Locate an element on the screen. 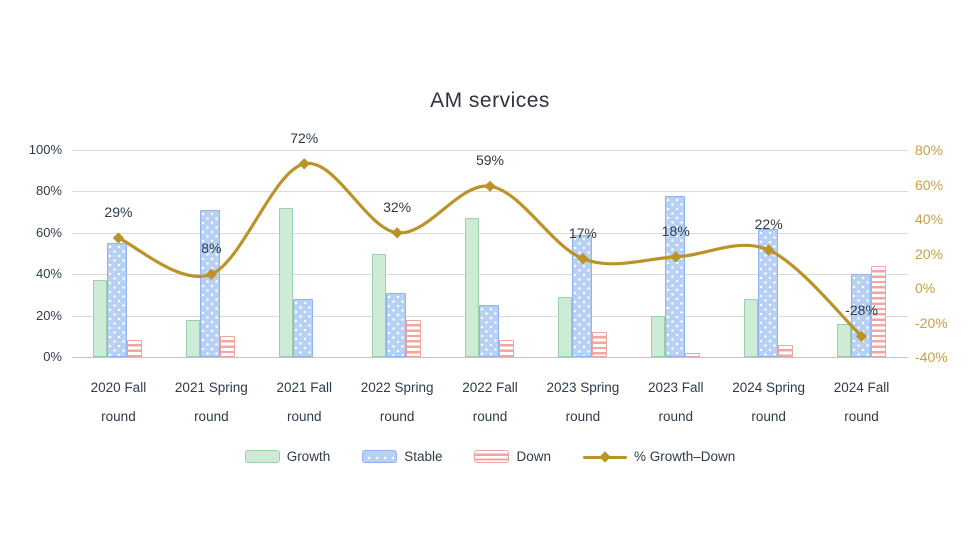 Image resolution: width=980 pixels, height=560 pixels. right-axis-tick: 20% is located at coordinates (929, 253).